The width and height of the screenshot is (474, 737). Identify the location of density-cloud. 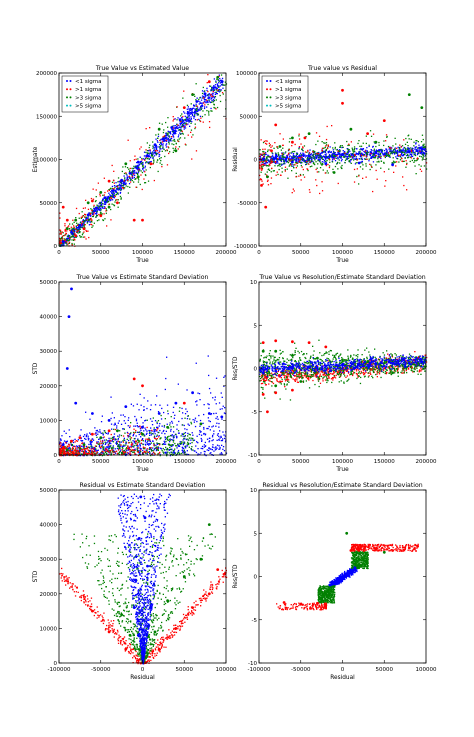
(143, 406).